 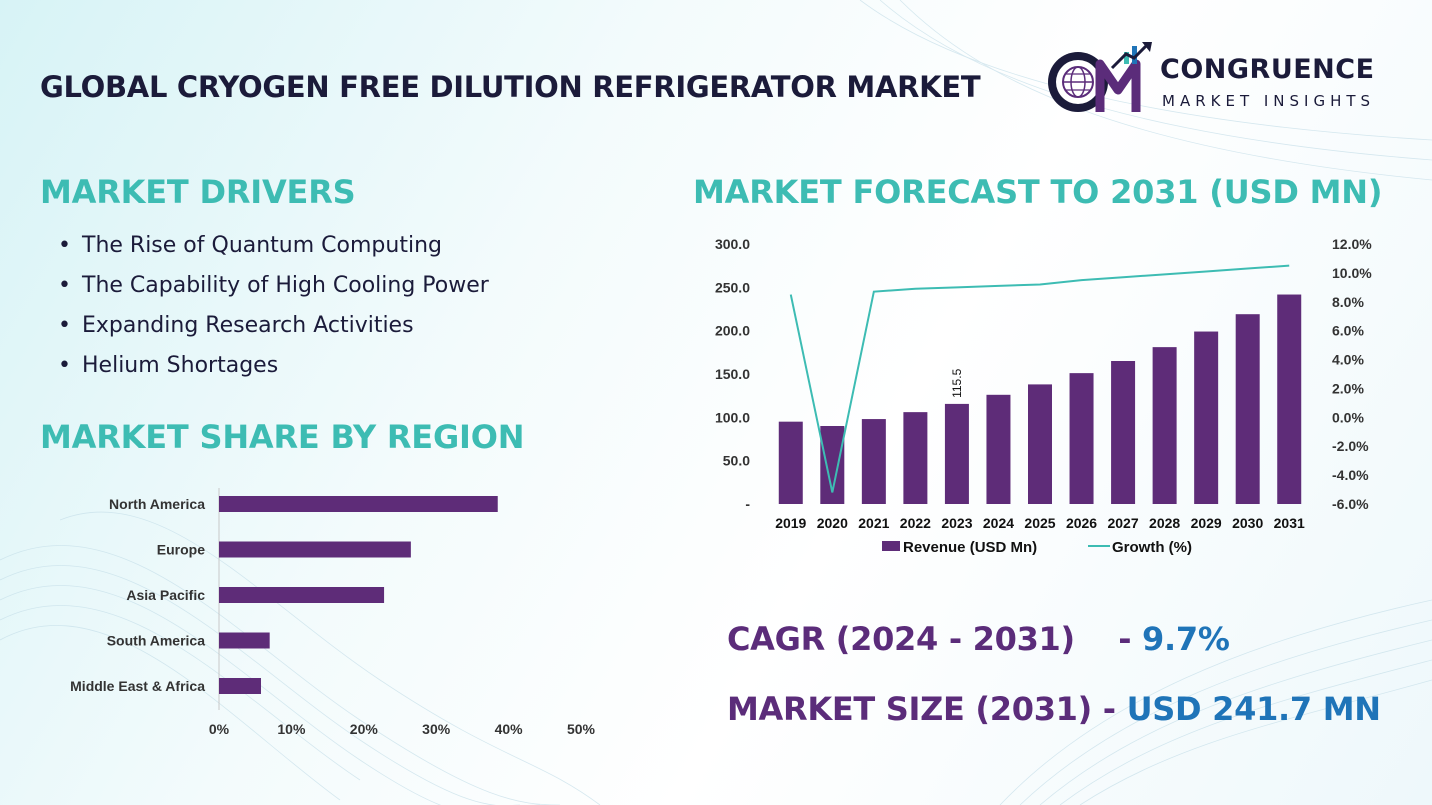 I want to click on left-axis-tick: 150.0, so click(x=732, y=374).